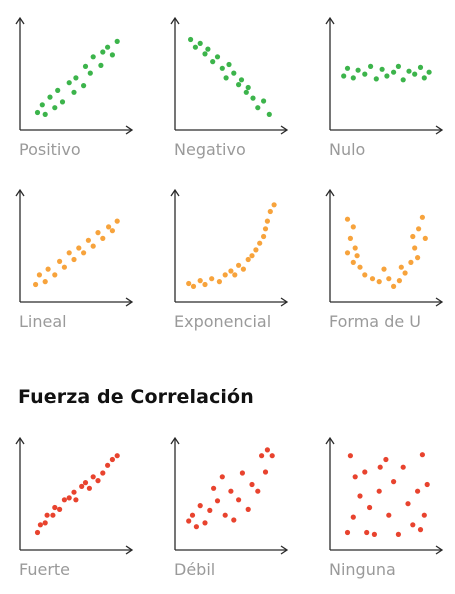  What do you see at coordinates (74, 87) in the screenshot?
I see `plot-positivo: Positivo` at bounding box center [74, 87].